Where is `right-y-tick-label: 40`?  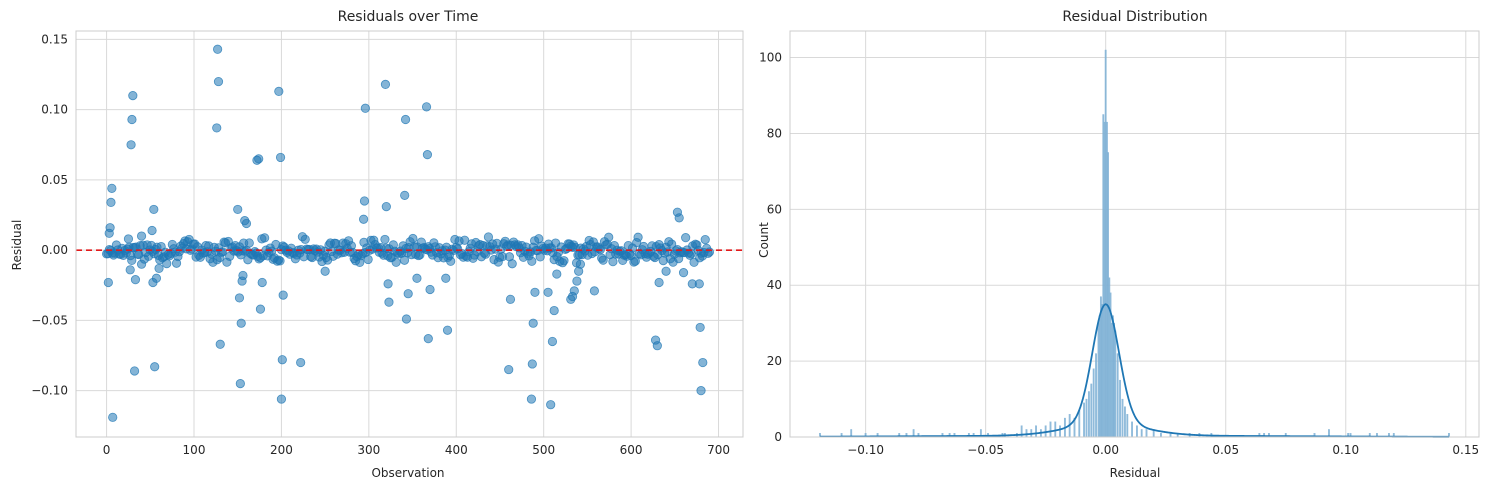
right-y-tick-label: 40 is located at coordinates (774, 285).